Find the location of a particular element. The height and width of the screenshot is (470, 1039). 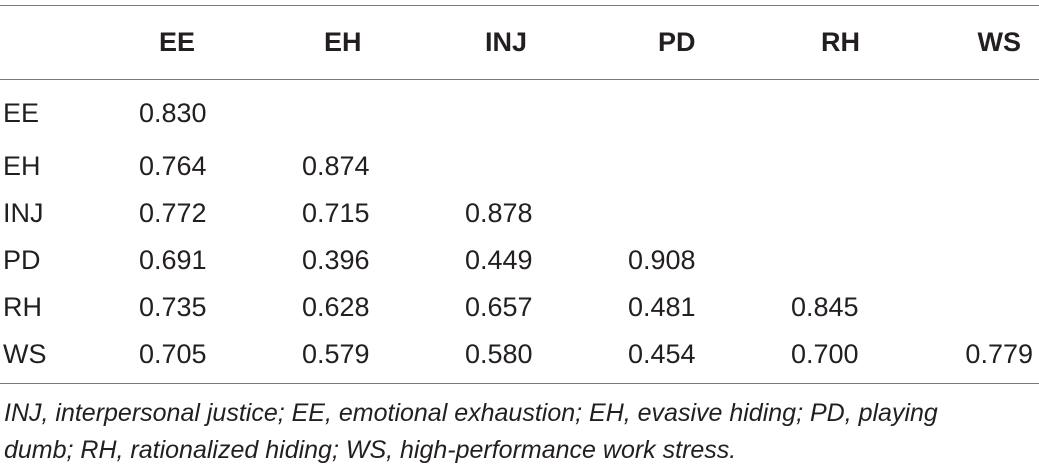

table-cell: 0.579 is located at coordinates (336, 354).